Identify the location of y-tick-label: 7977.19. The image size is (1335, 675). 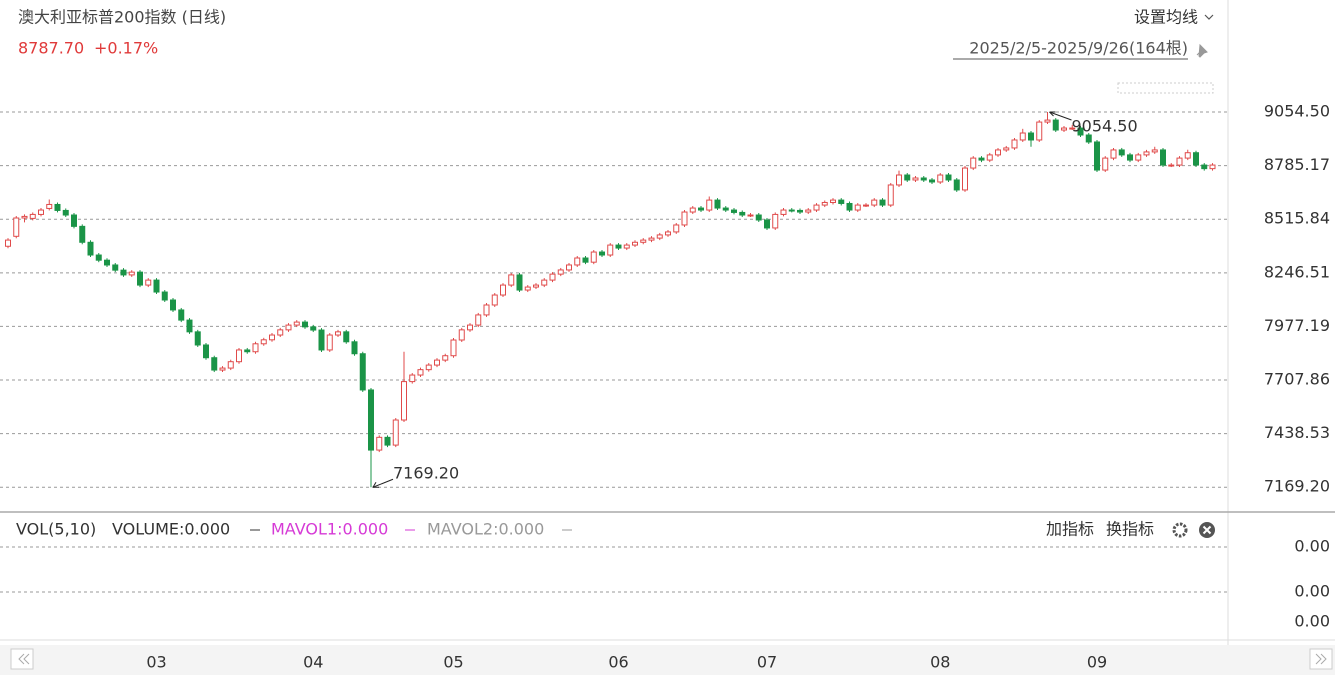
(1297, 325).